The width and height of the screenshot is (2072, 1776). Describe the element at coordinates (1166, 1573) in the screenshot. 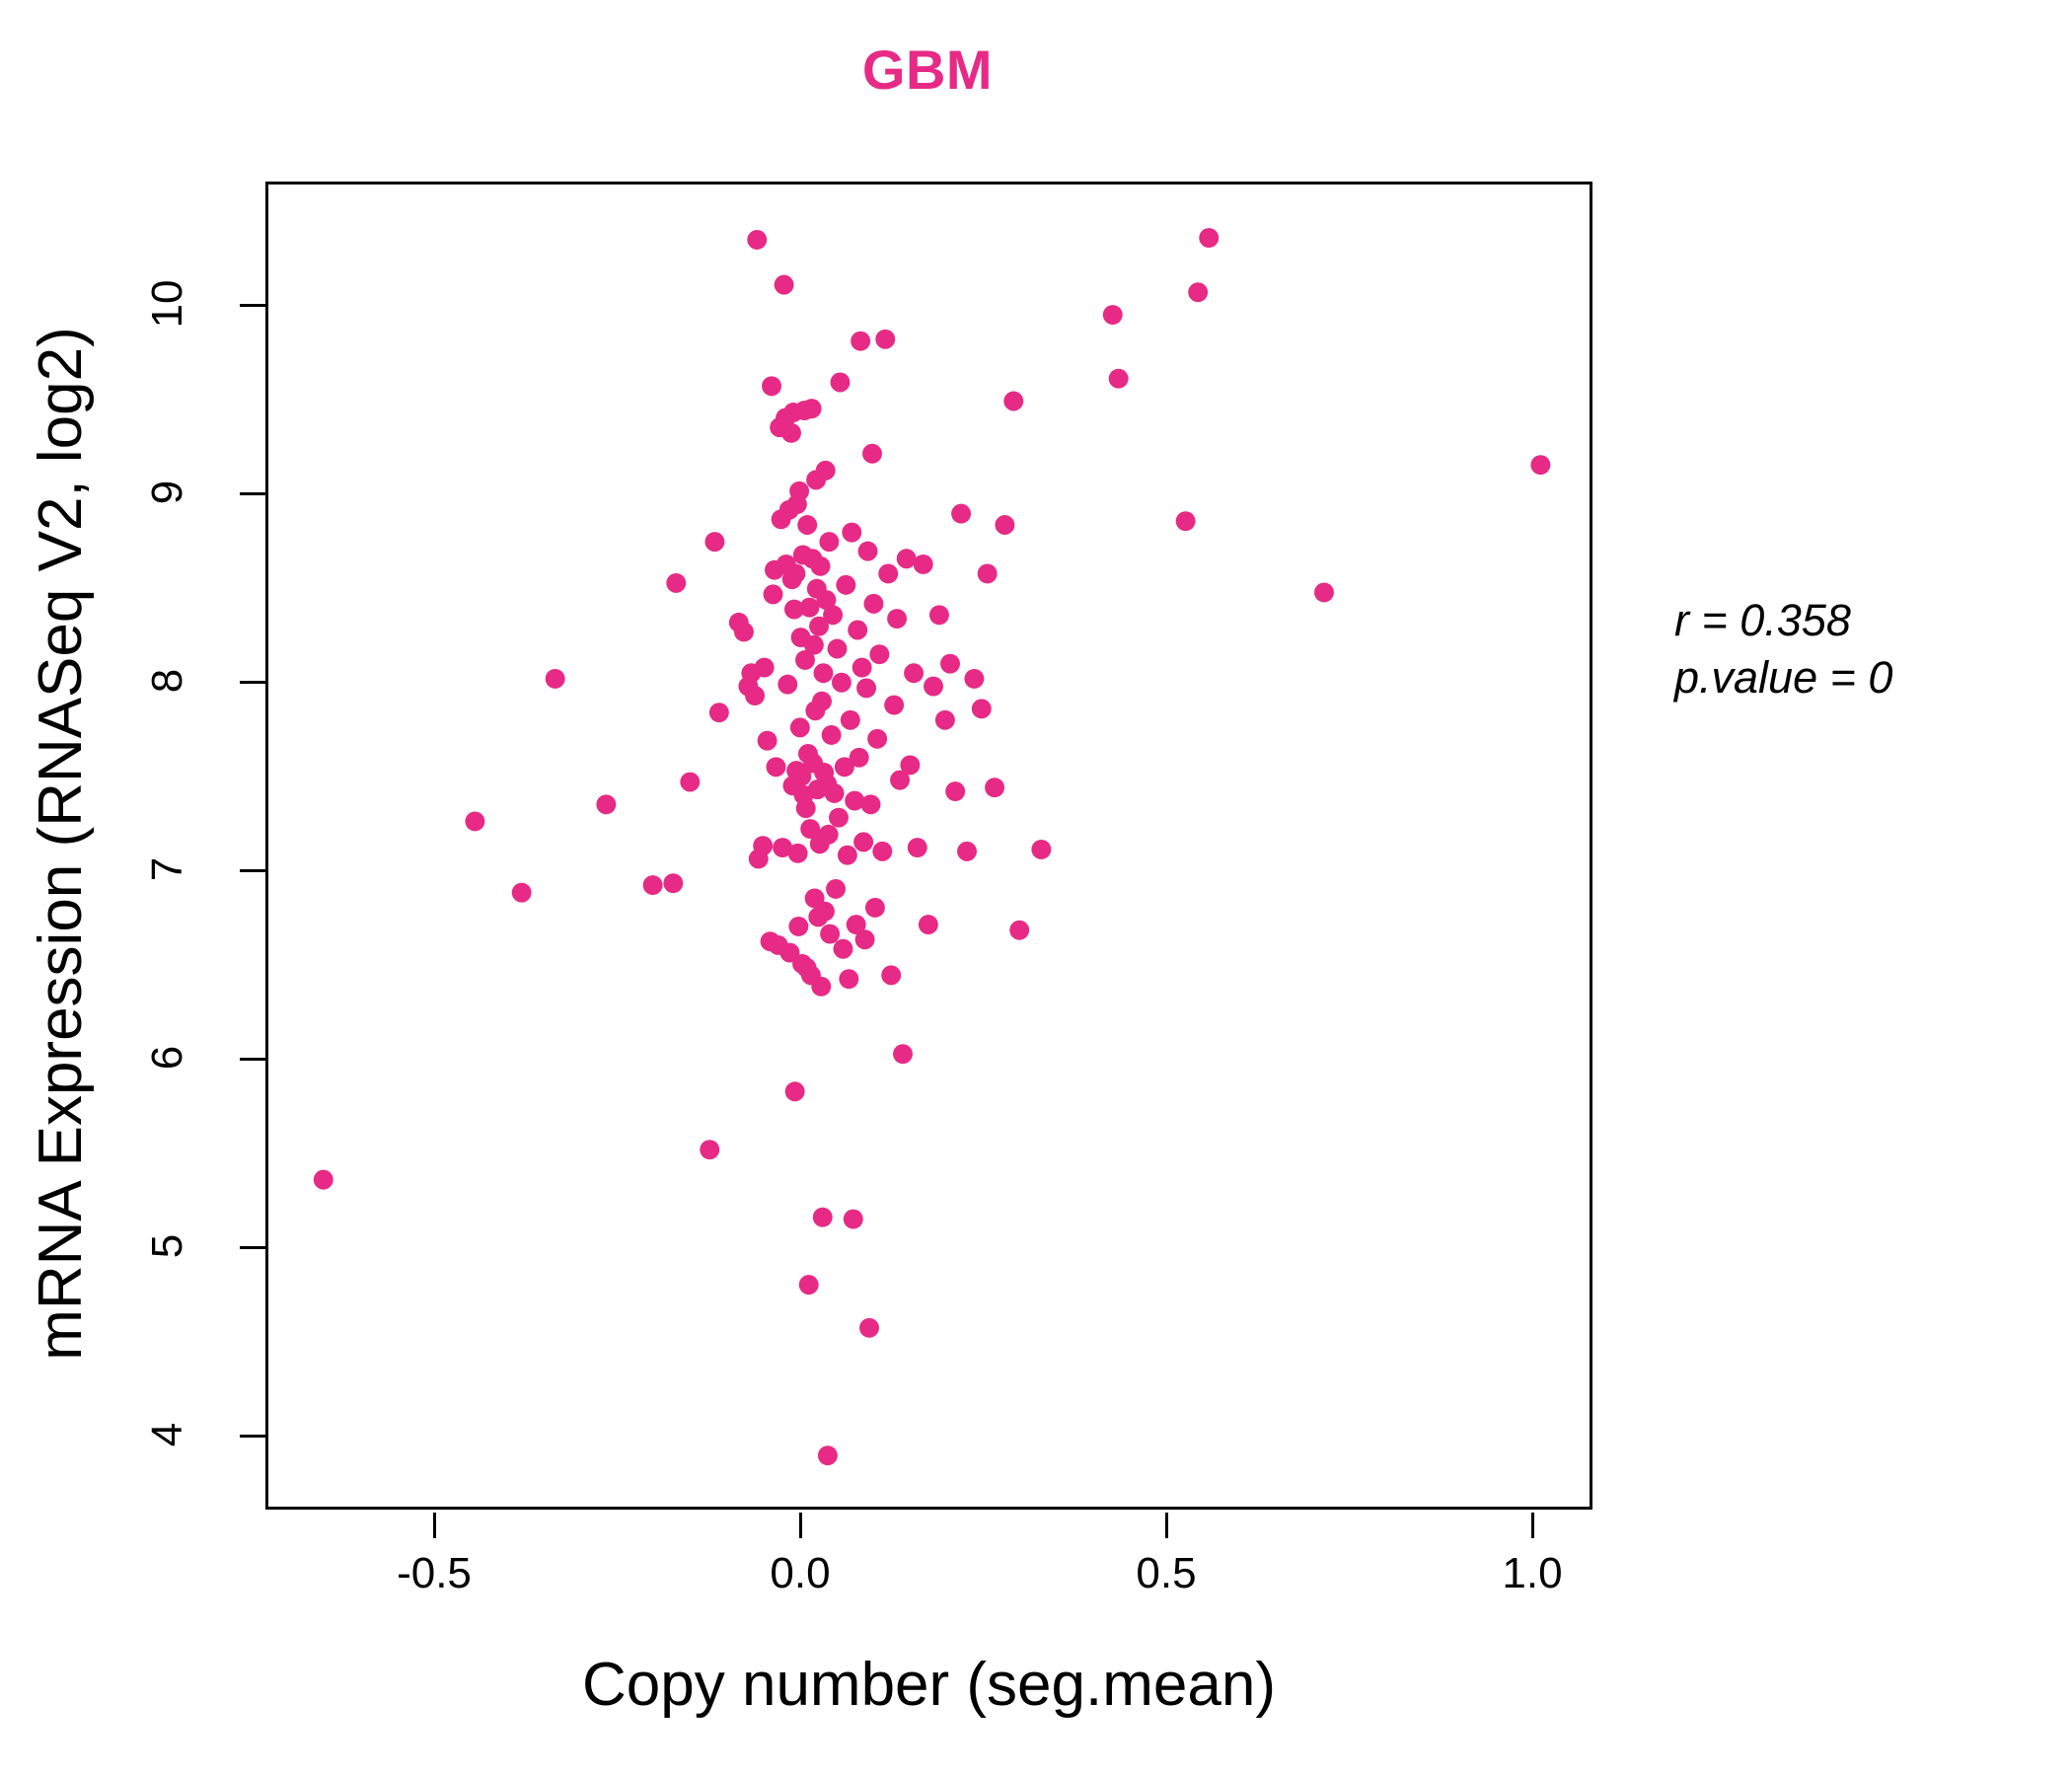

I see `x-tick-label: 0.5` at that location.